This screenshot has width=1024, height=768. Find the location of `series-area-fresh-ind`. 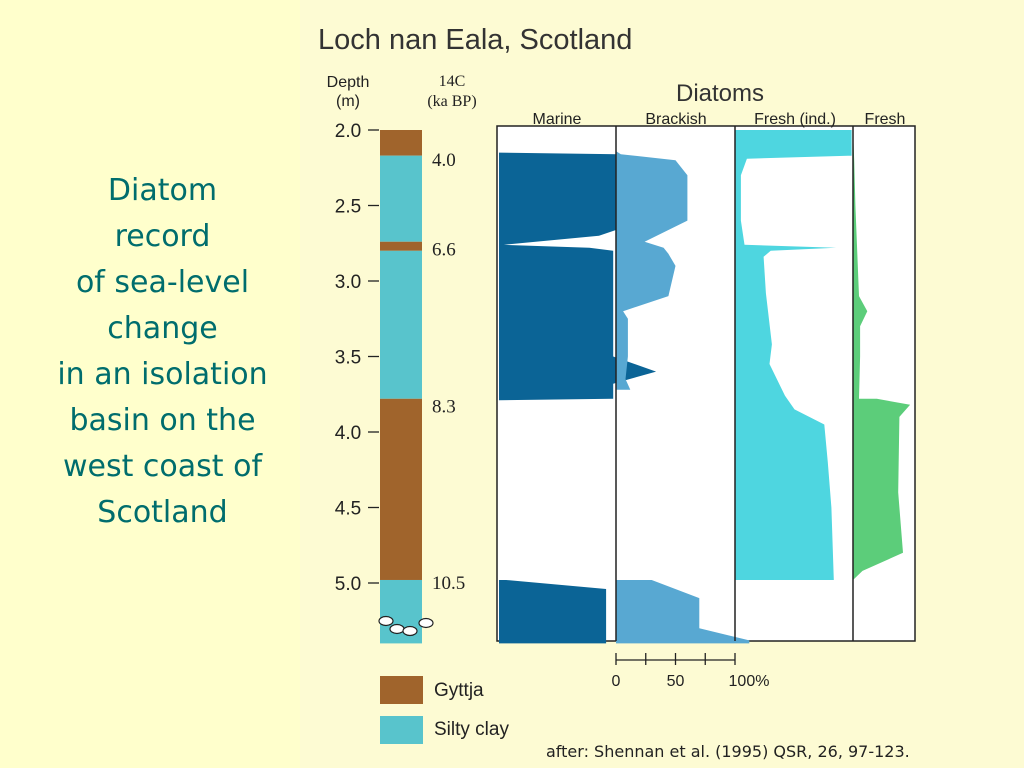

series-area-fresh-ind is located at coordinates (793, 387).